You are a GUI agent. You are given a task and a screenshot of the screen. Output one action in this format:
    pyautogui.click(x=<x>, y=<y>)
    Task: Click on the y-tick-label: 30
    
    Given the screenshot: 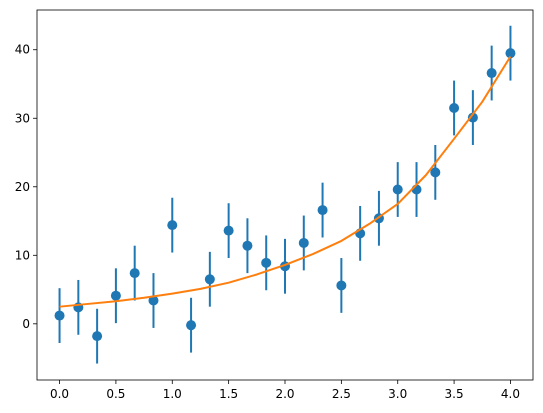 What is the action you would take?
    pyautogui.click(x=22, y=118)
    